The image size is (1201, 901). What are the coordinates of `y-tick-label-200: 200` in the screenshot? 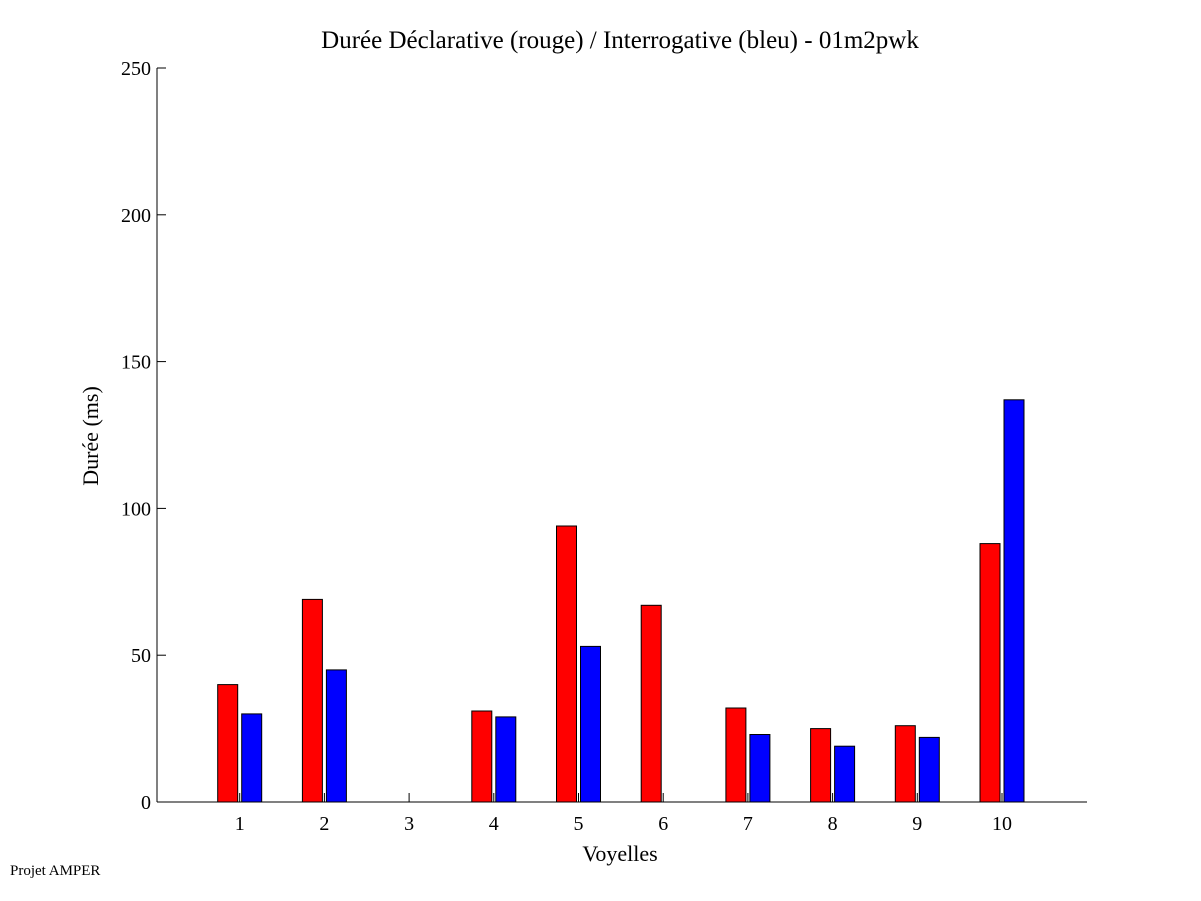 It's located at (136, 216).